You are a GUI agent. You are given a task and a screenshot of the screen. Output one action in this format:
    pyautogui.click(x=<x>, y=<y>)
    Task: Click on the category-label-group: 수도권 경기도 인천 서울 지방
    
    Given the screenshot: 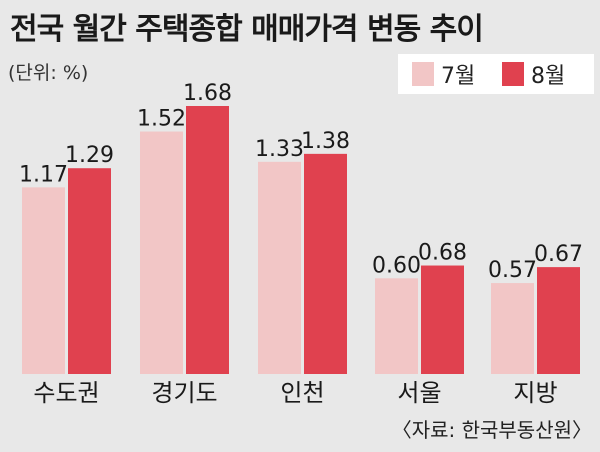 What is the action you would take?
    pyautogui.click(x=295, y=393)
    